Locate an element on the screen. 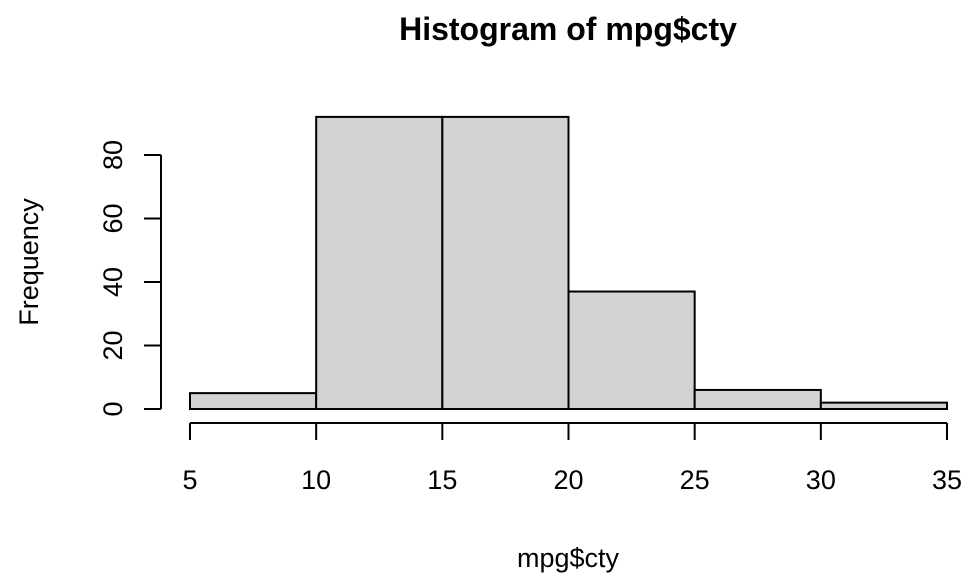 The width and height of the screenshot is (969, 576). y-axis-label: Frequency is located at coordinates (29, 262).